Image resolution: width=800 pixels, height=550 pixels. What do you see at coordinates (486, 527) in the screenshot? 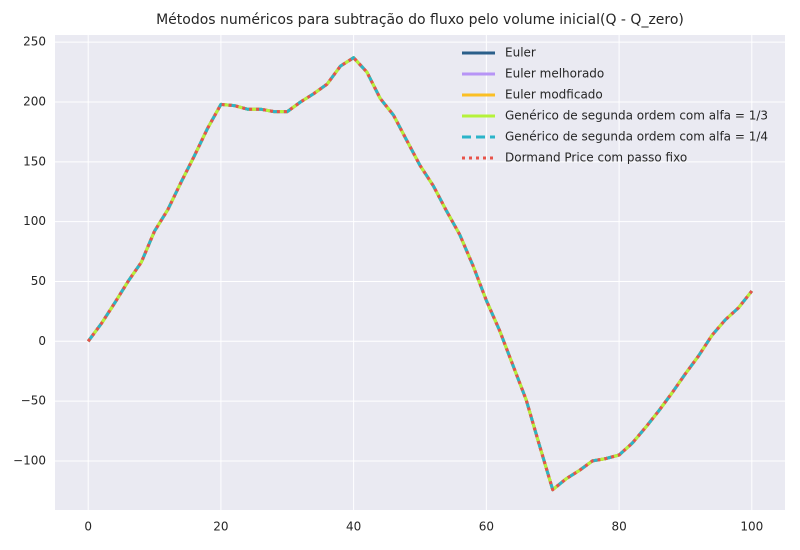
I see `x-tick-label: 60` at bounding box center [486, 527].